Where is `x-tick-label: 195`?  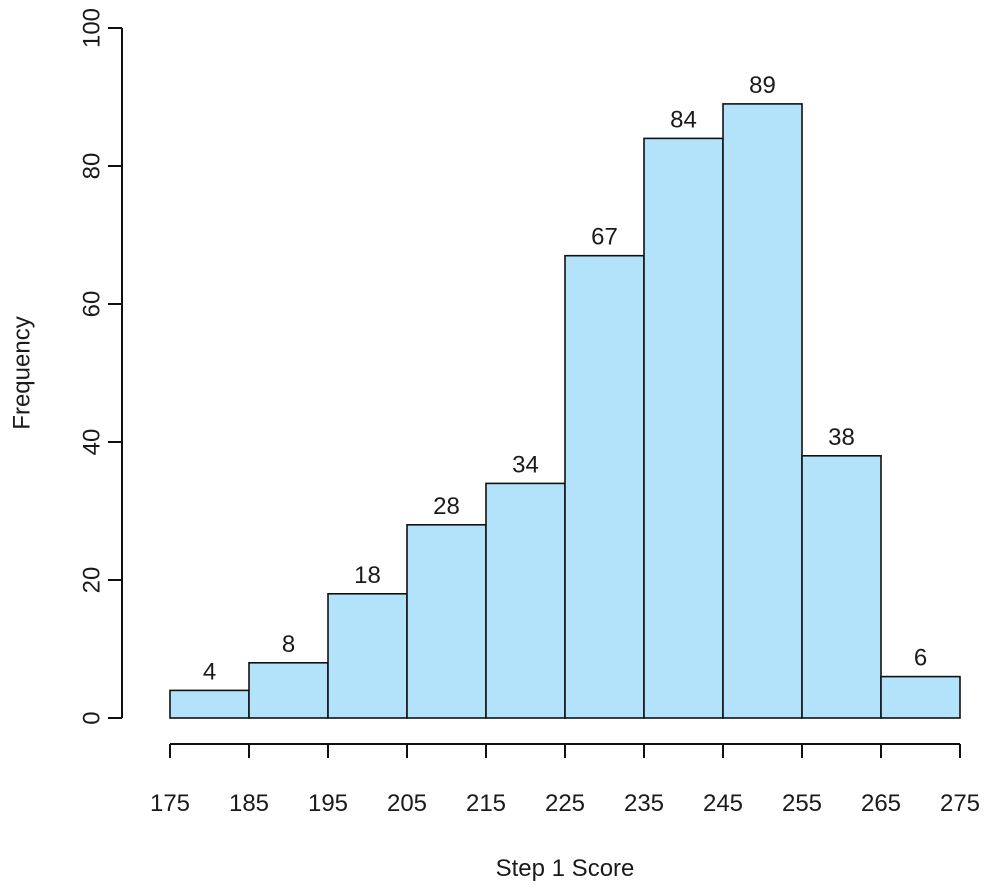
x-tick-label: 195 is located at coordinates (328, 803).